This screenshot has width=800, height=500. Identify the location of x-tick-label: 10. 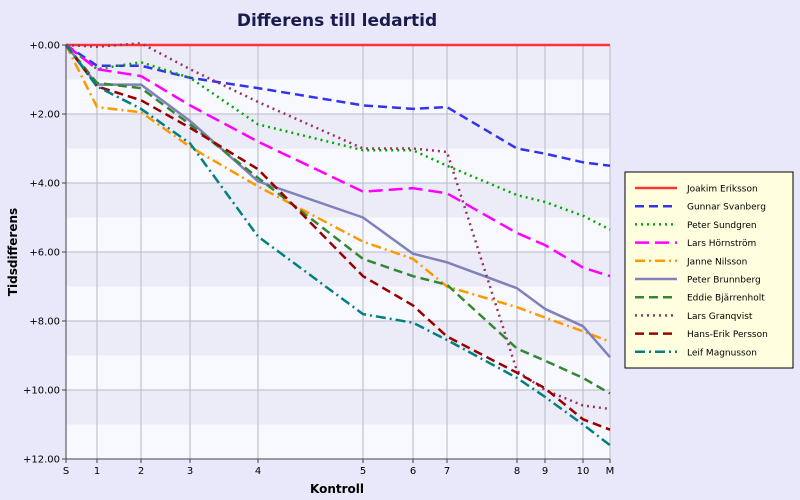
(583, 471).